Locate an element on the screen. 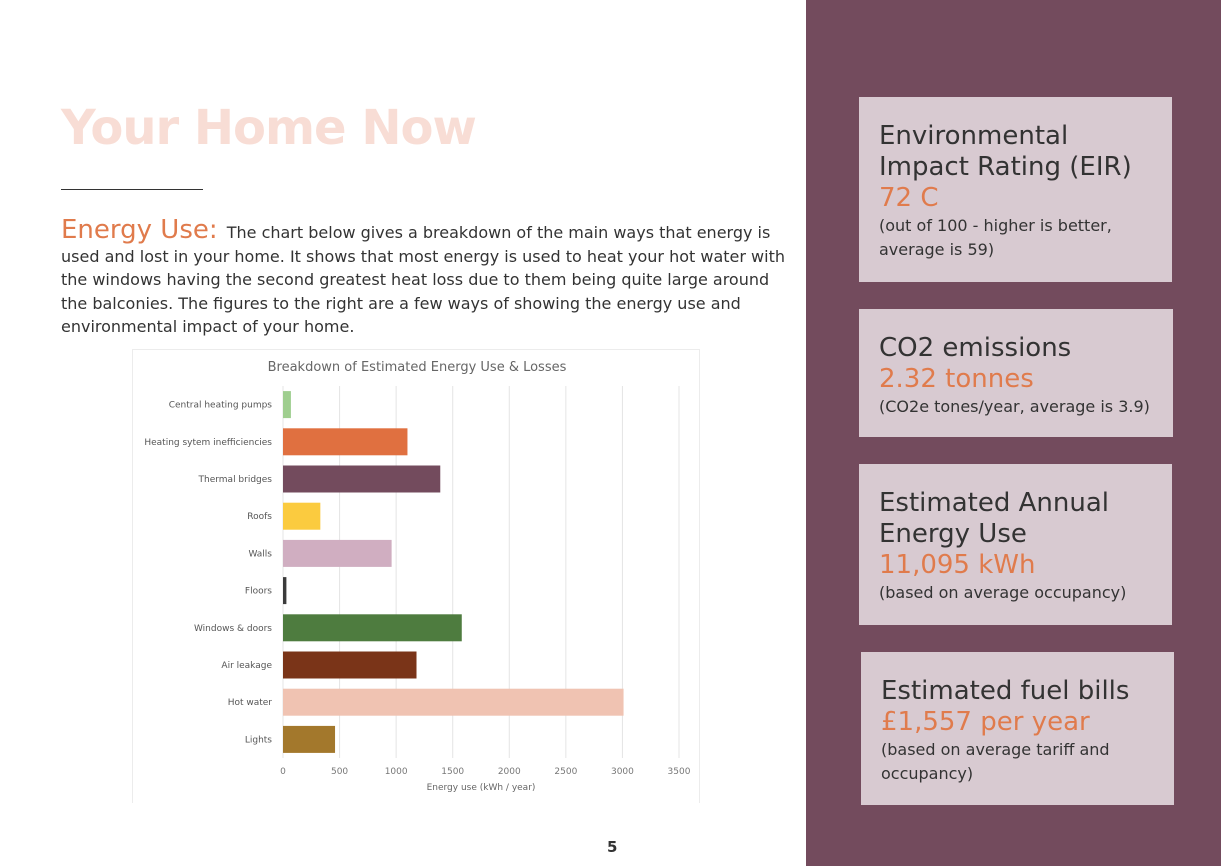 The width and height of the screenshot is (1221, 866). eir-label: Environmental Impact Rating (EIR) is located at coordinates (1005, 151).